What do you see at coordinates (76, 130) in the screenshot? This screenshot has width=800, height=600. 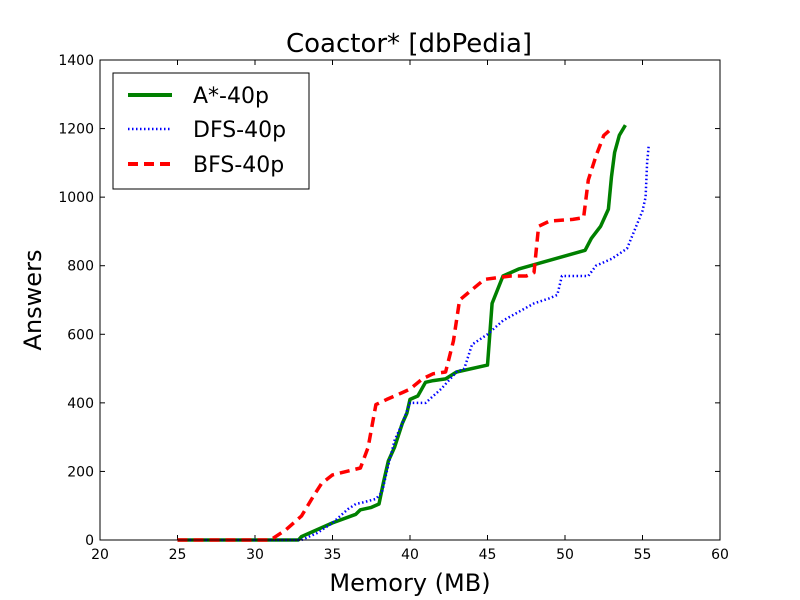 I see `y-tick-label: 1200` at bounding box center [76, 130].